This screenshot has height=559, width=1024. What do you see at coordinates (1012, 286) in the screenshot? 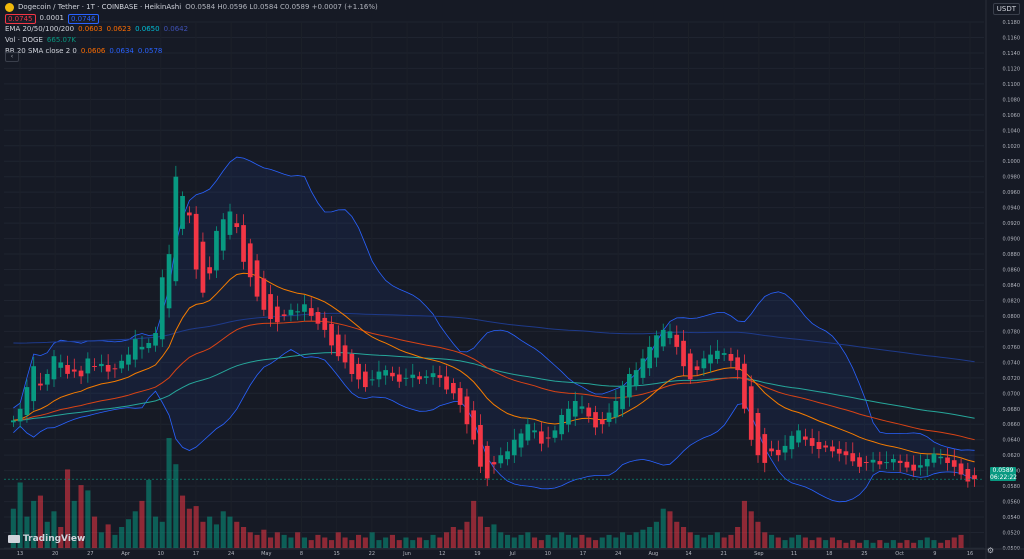
I see `y-tick-label: 0.0840` at bounding box center [1012, 286].